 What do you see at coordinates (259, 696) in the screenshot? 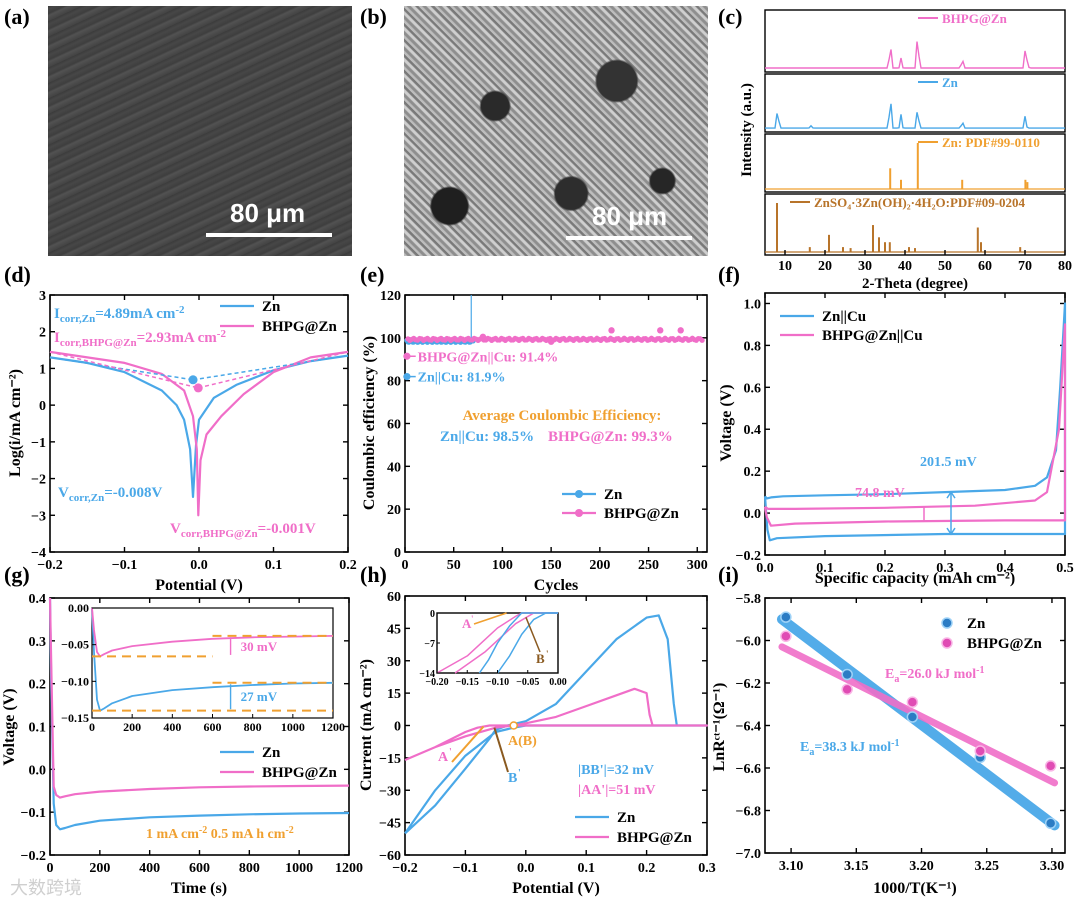
I see `inset-27mv-label: 27 mV` at bounding box center [259, 696].